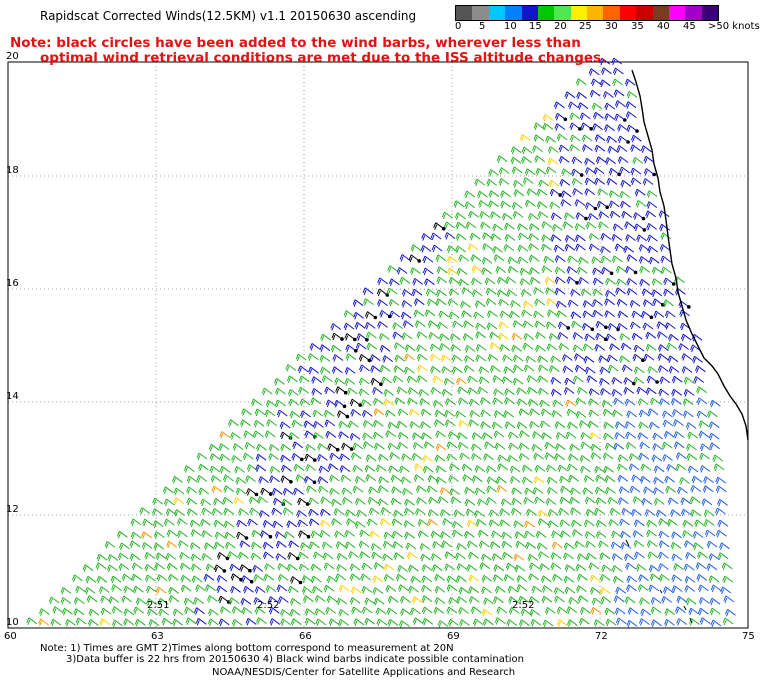 This screenshot has height=688, width=760. What do you see at coordinates (659, 581) in the screenshot?
I see `island` at bounding box center [659, 581].